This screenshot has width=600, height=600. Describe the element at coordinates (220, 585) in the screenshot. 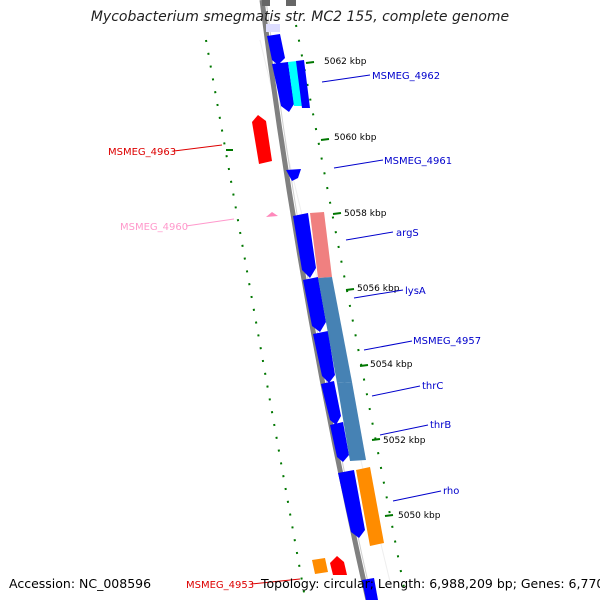

I see `gene-label-msmeg-4953: MSMEG_4953` at that location.